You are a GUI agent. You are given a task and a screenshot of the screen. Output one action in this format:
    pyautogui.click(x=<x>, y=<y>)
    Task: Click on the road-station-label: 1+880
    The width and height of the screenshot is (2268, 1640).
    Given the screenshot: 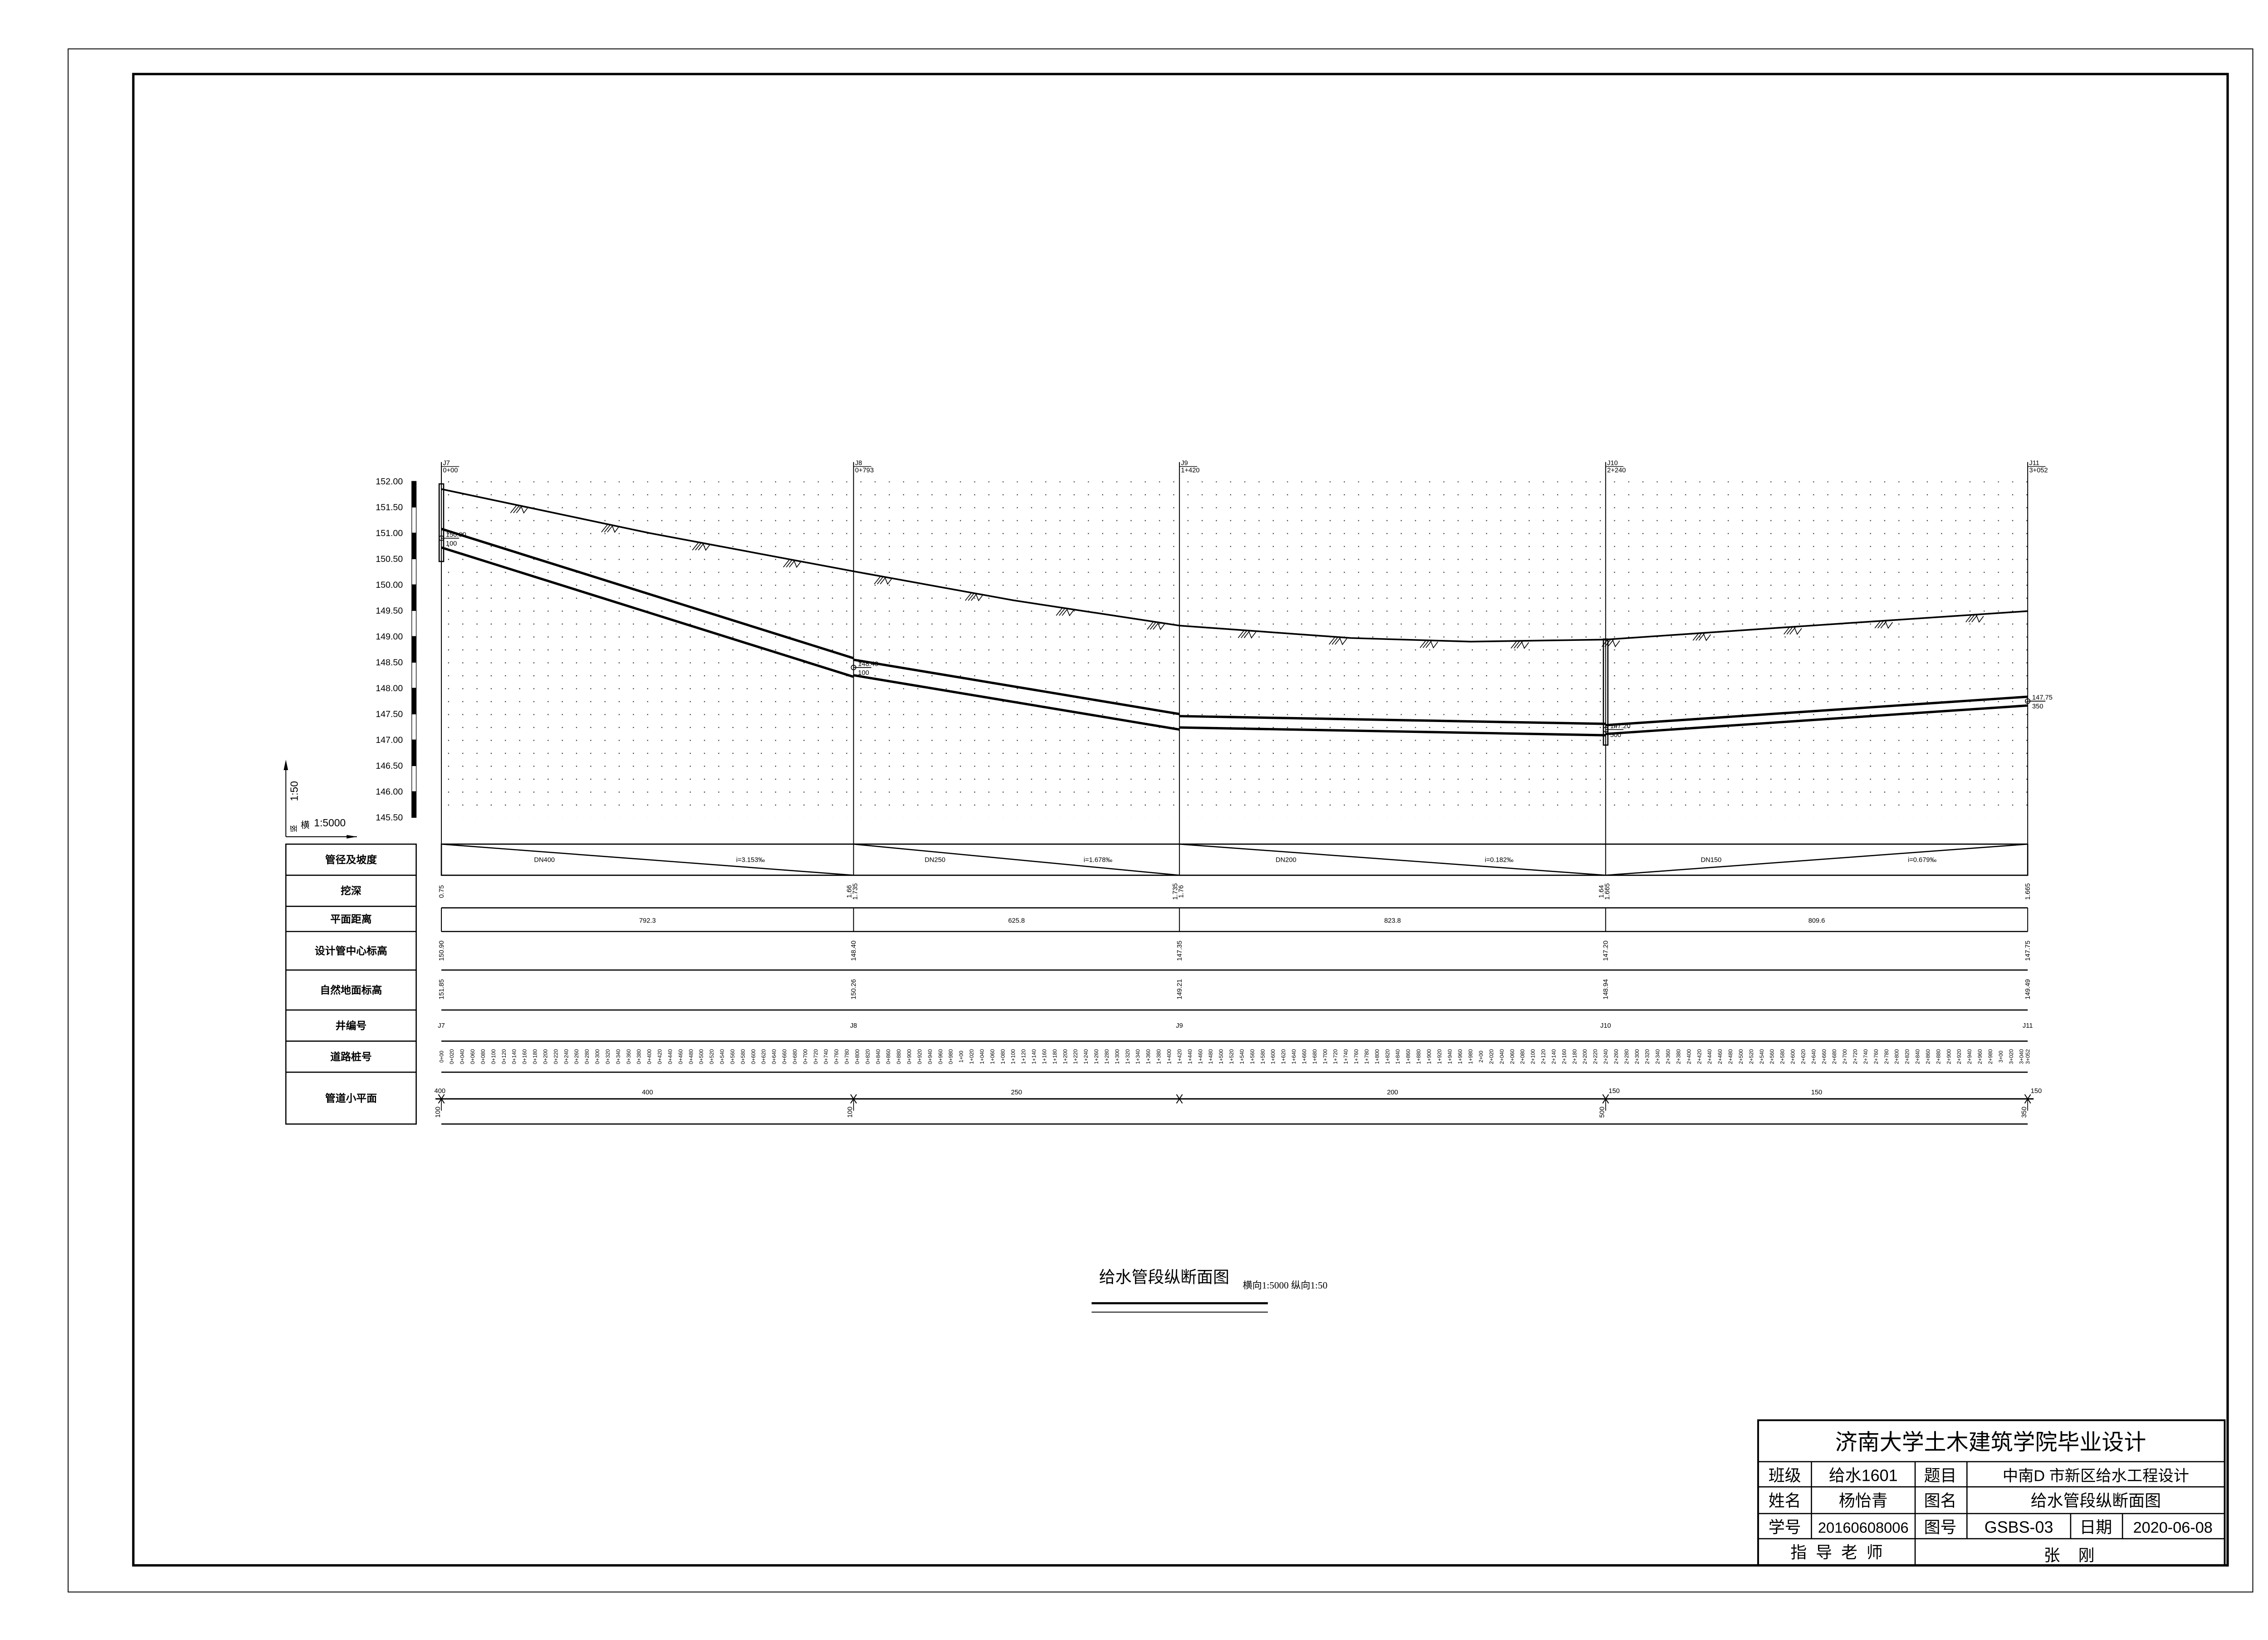 What is the action you would take?
    pyautogui.click(x=1419, y=1056)
    